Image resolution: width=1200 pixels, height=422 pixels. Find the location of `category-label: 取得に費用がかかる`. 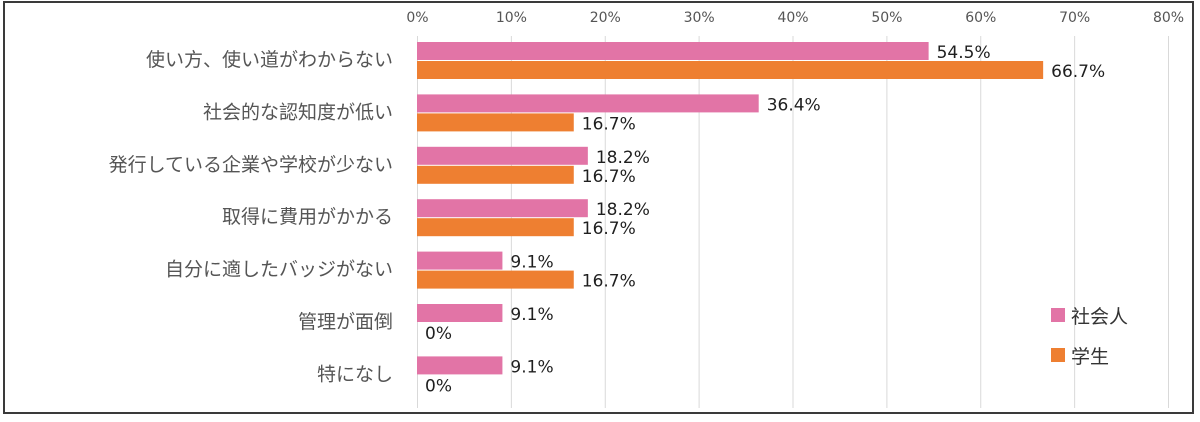

category-label: 取得に費用がかかる is located at coordinates (307, 217).